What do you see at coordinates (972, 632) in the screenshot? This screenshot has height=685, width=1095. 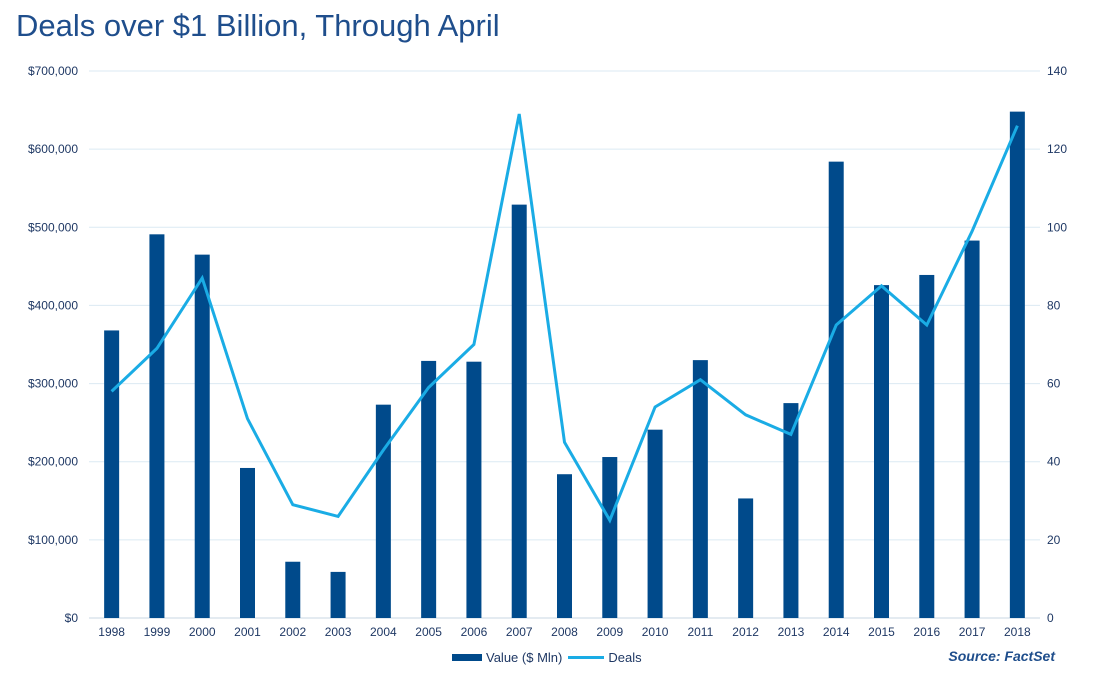 I see `x-tick-label: 2017` at bounding box center [972, 632].